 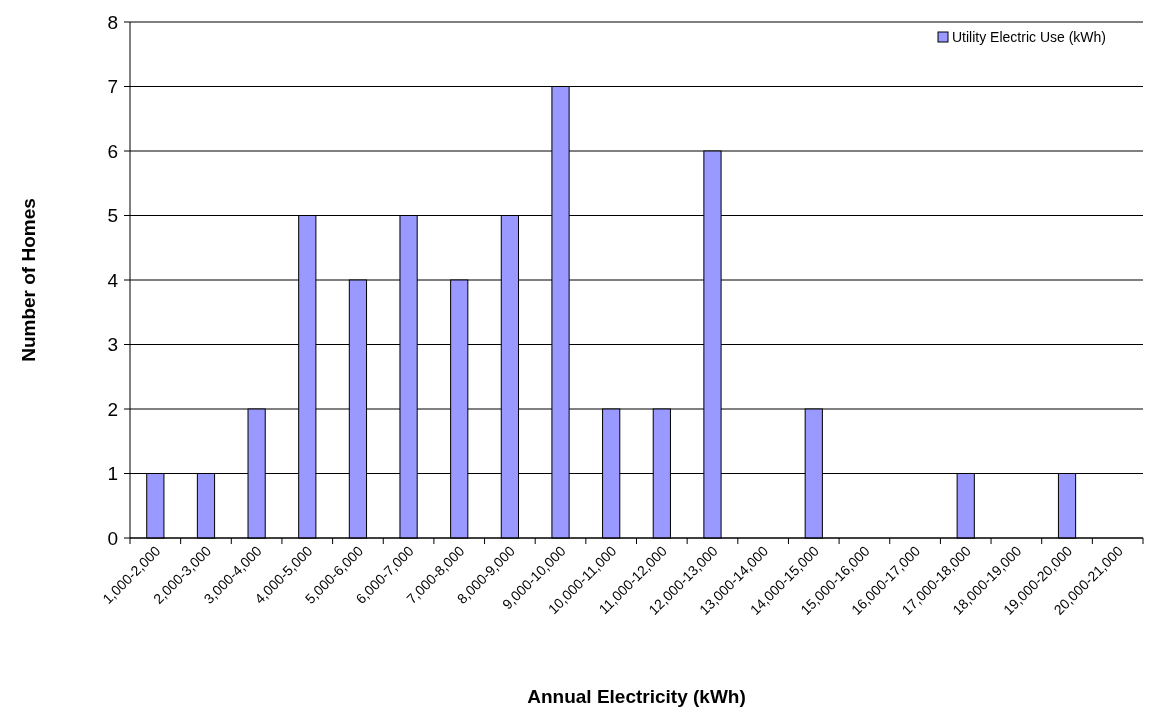 I want to click on y-tick-label: 8, so click(x=112, y=22).